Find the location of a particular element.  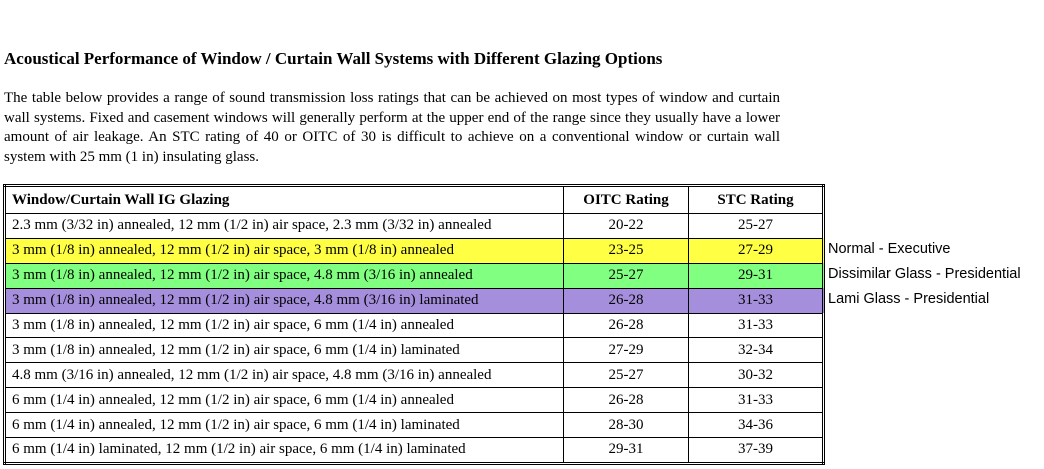

table-cell: 32-34 is located at coordinates (756, 350).